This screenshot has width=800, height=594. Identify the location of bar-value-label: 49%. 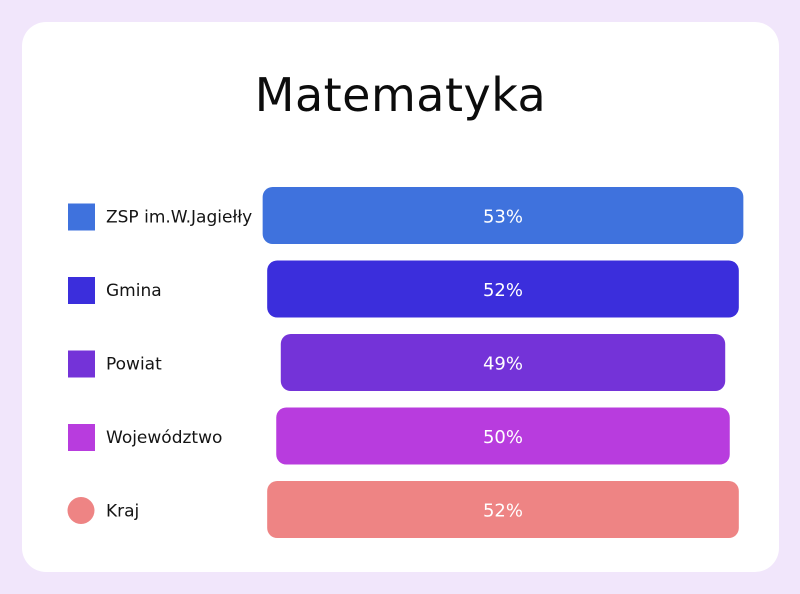
(503, 364).